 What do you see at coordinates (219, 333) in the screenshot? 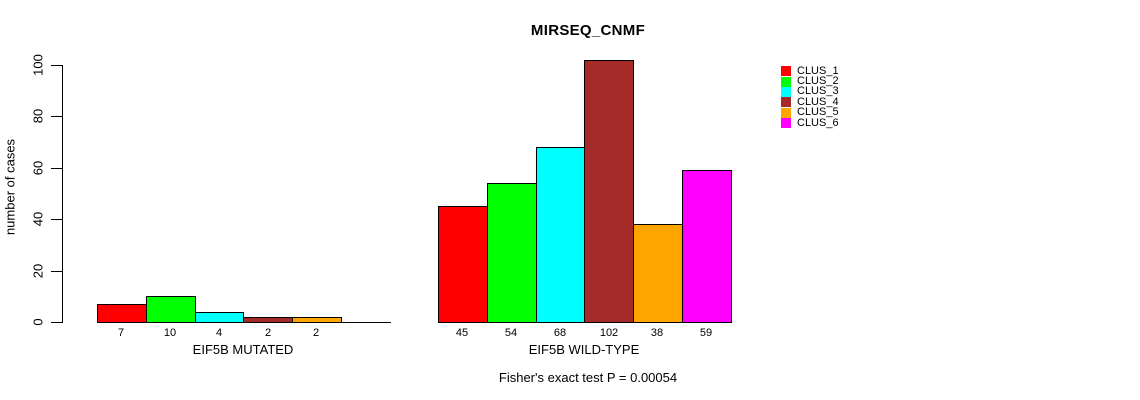
I see `bar-value-label: 4` at bounding box center [219, 333].